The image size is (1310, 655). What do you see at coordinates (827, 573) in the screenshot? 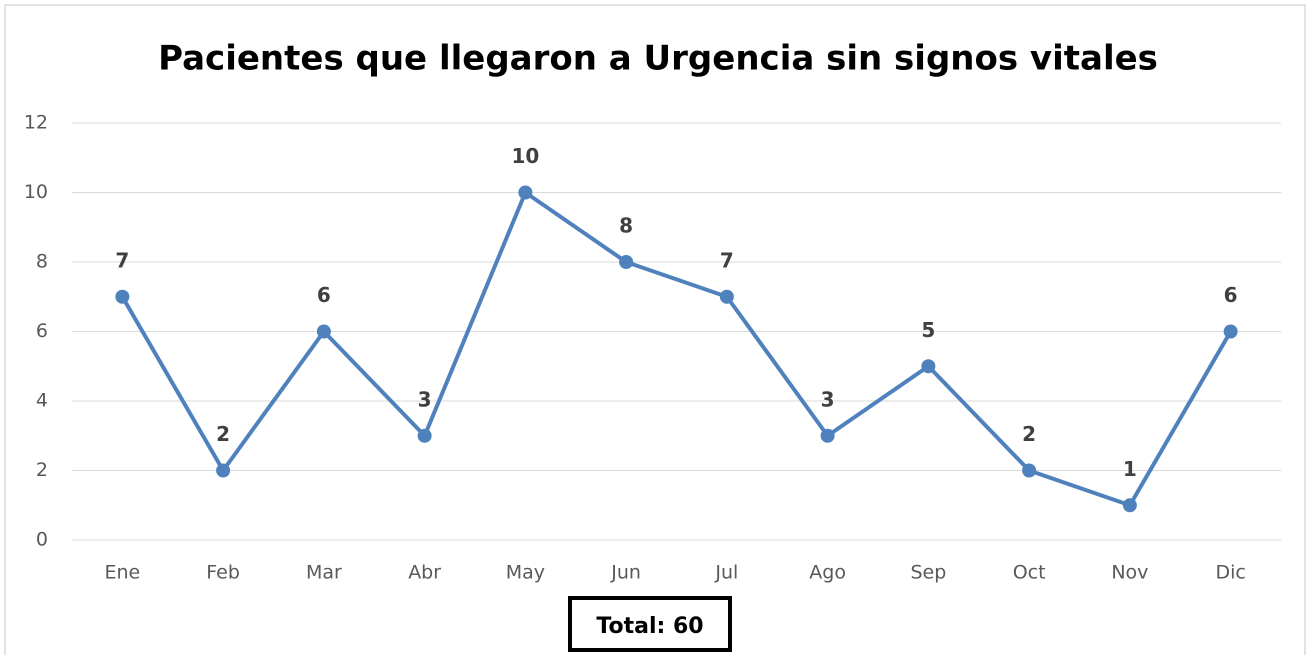
I see `x-tick-label: Ago` at bounding box center [827, 573].